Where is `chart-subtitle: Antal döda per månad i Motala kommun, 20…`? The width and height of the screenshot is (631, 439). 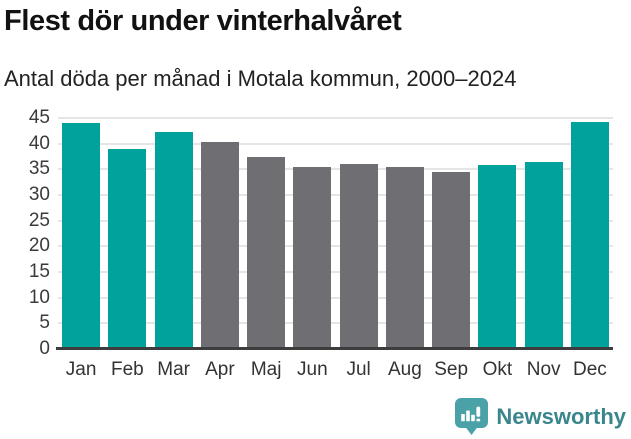
chart-subtitle: Antal döda per månad i Motala kommun, 20… is located at coordinates (260, 78).